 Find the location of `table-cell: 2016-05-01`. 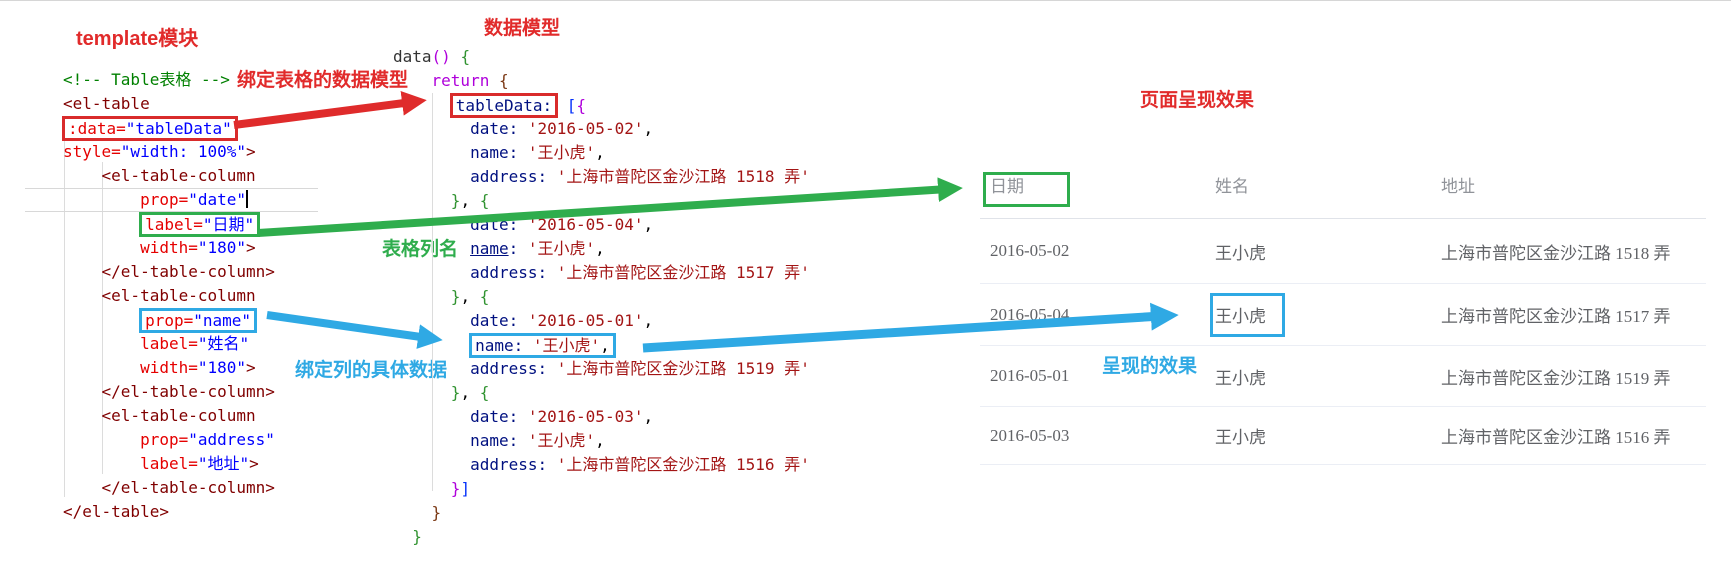

table-cell: 2016-05-01 is located at coordinates (1030, 375).